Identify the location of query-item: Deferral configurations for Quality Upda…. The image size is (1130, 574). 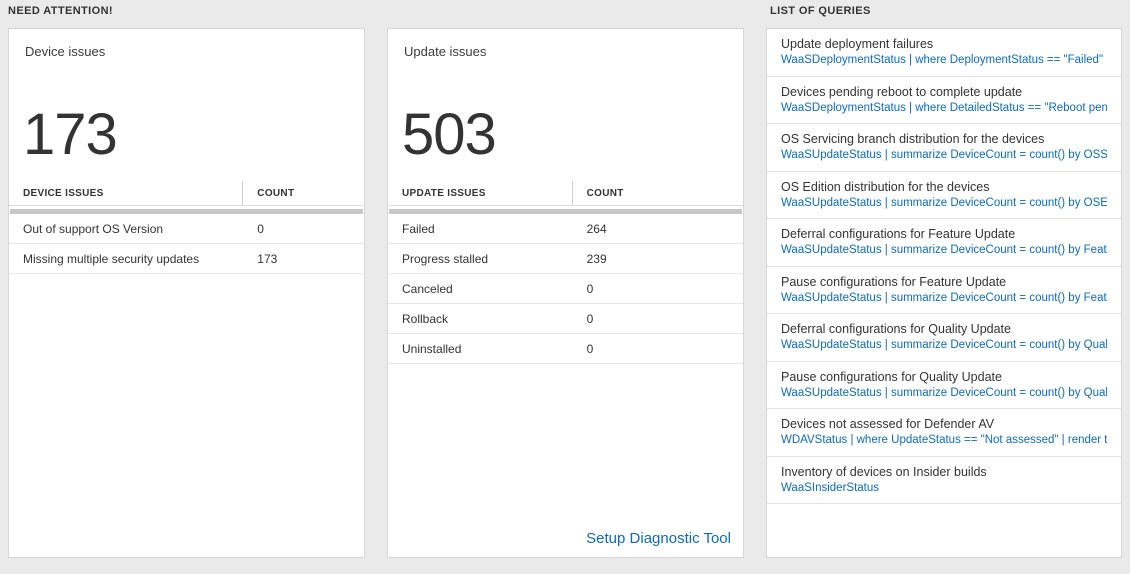
(944, 338).